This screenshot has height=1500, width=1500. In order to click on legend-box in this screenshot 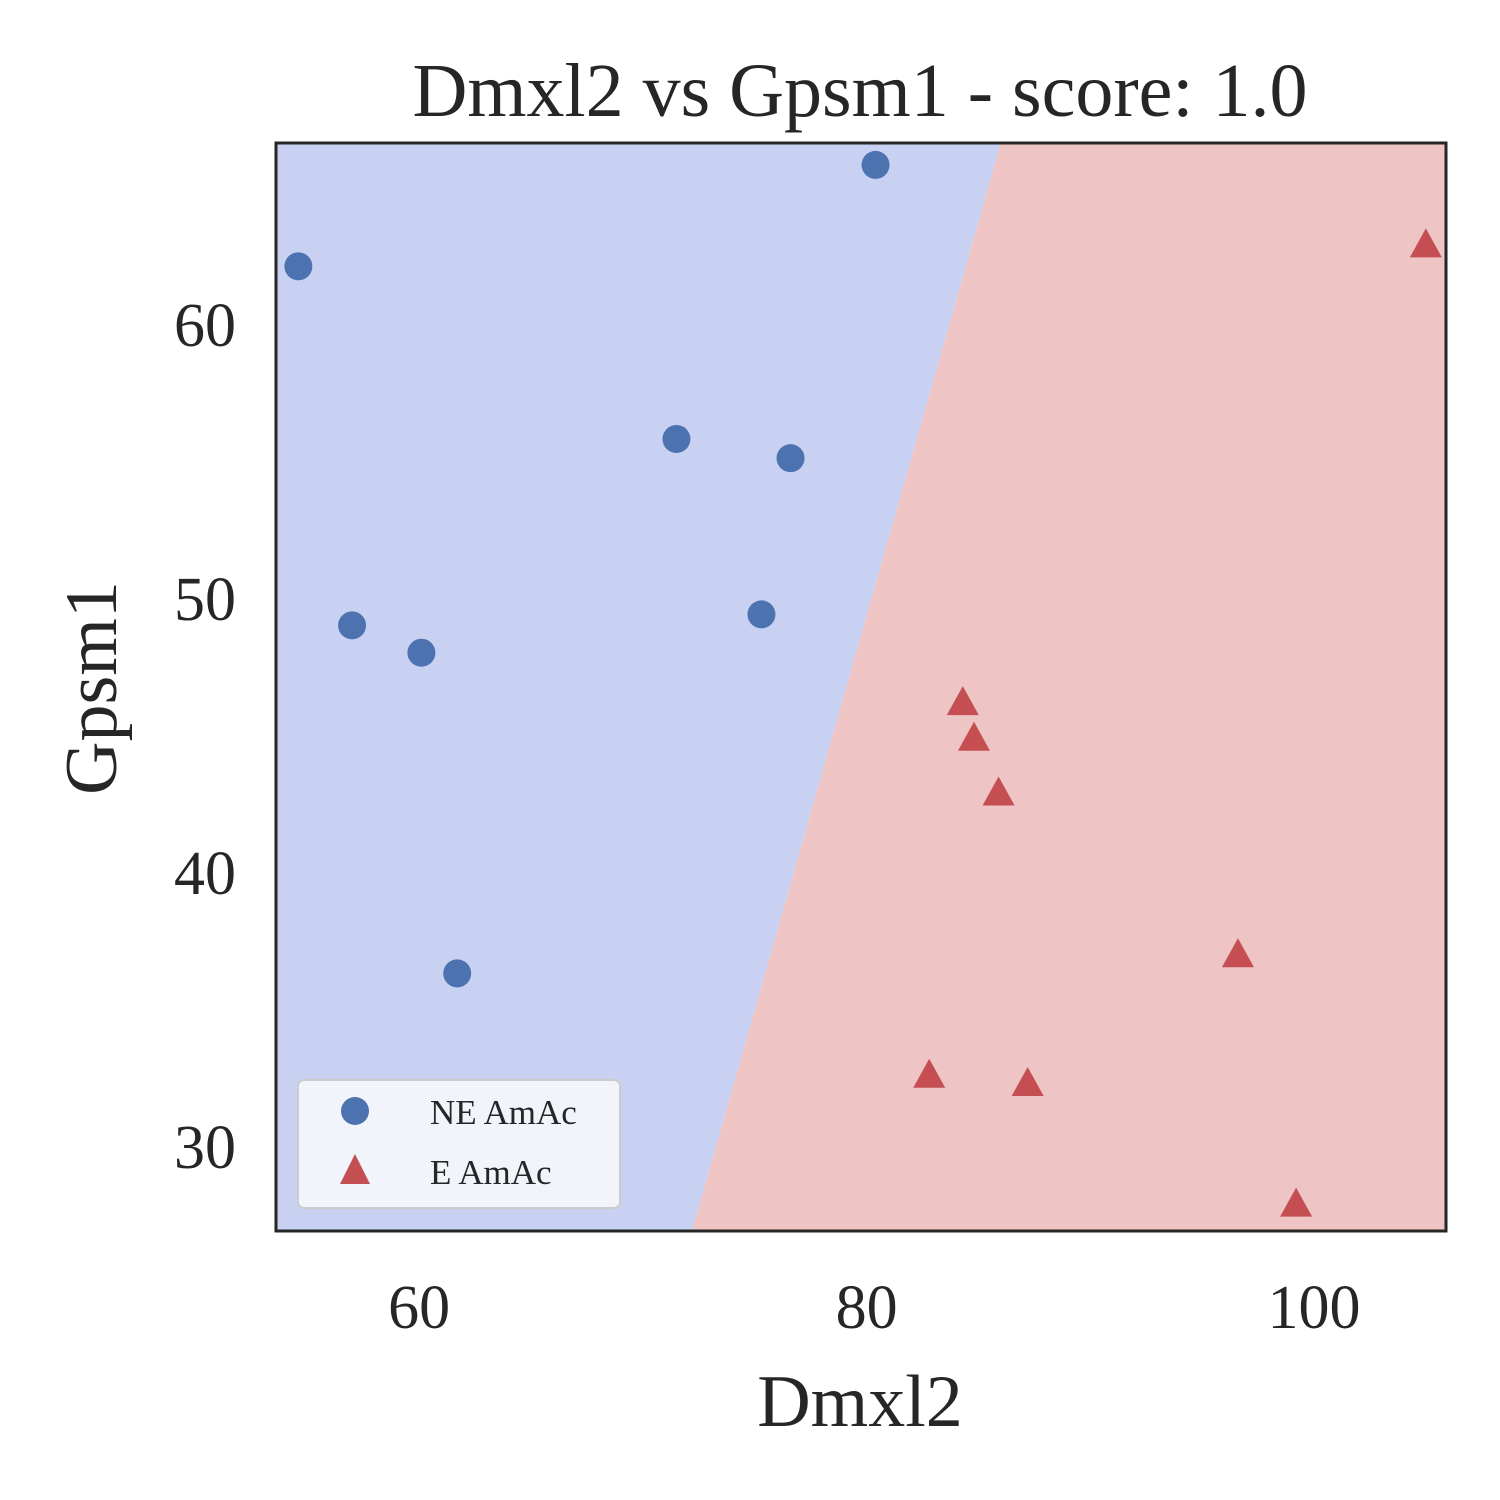, I will do `click(459, 1144)`.